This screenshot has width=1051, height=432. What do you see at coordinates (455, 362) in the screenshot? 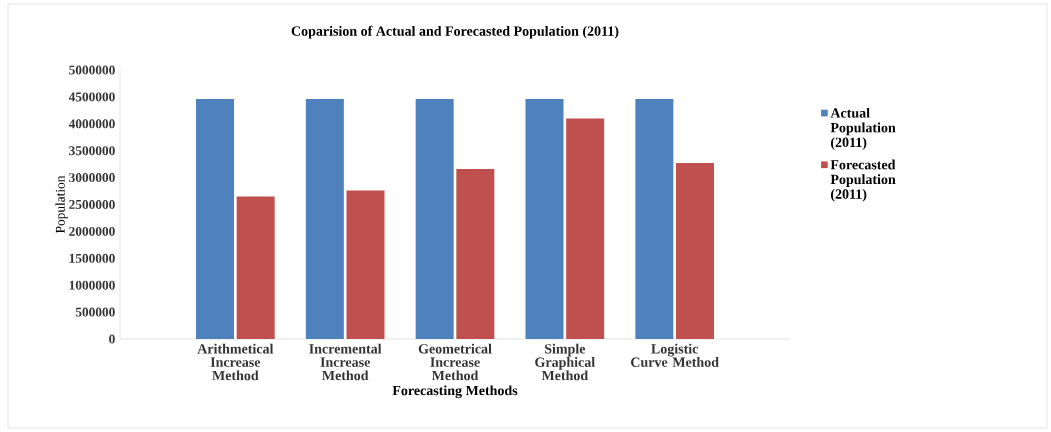
I see `x-tick-label: Geometrical Increase Method` at bounding box center [455, 362].